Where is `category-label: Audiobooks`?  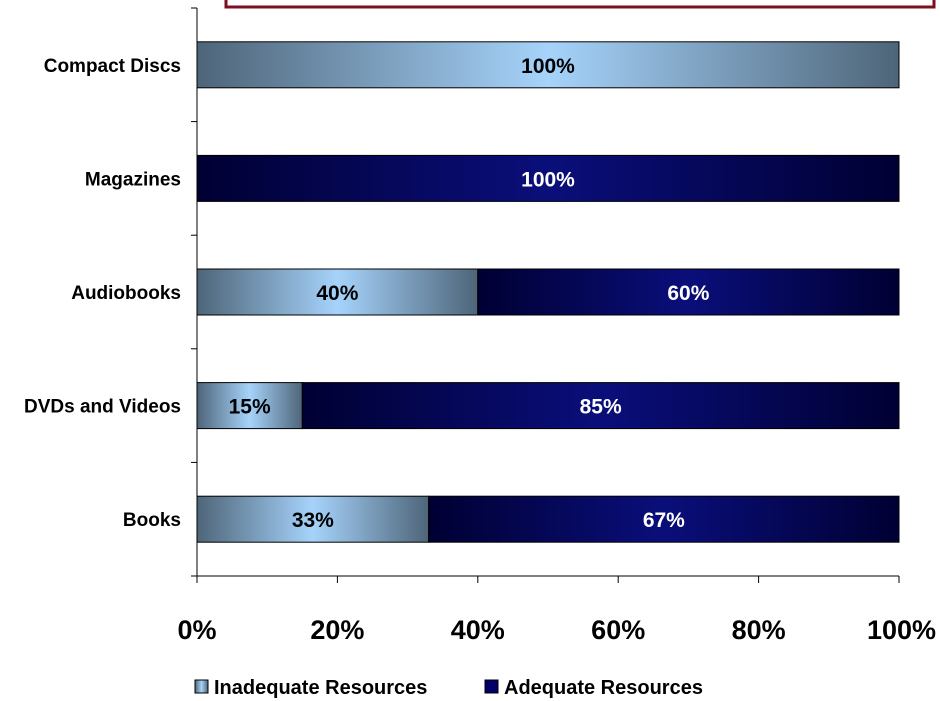 category-label: Audiobooks is located at coordinates (126, 293).